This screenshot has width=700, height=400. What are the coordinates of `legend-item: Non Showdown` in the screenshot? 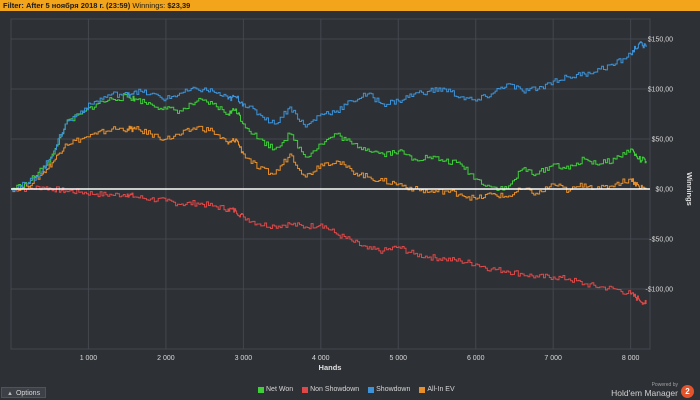 It's located at (330, 390).